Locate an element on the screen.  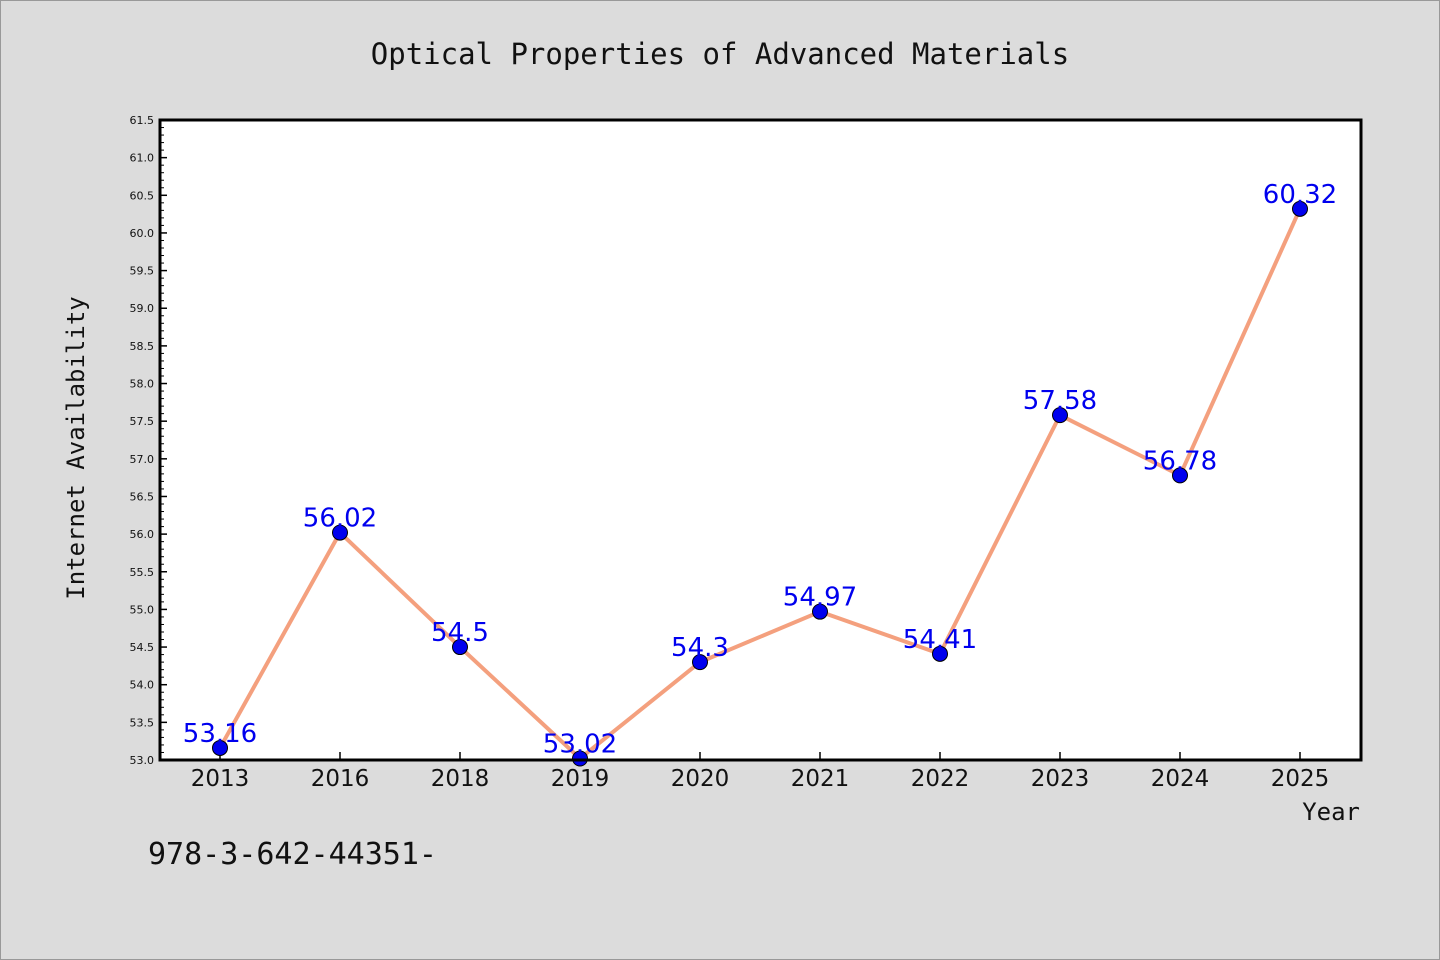
x-tick-label: 2020 is located at coordinates (700, 779).